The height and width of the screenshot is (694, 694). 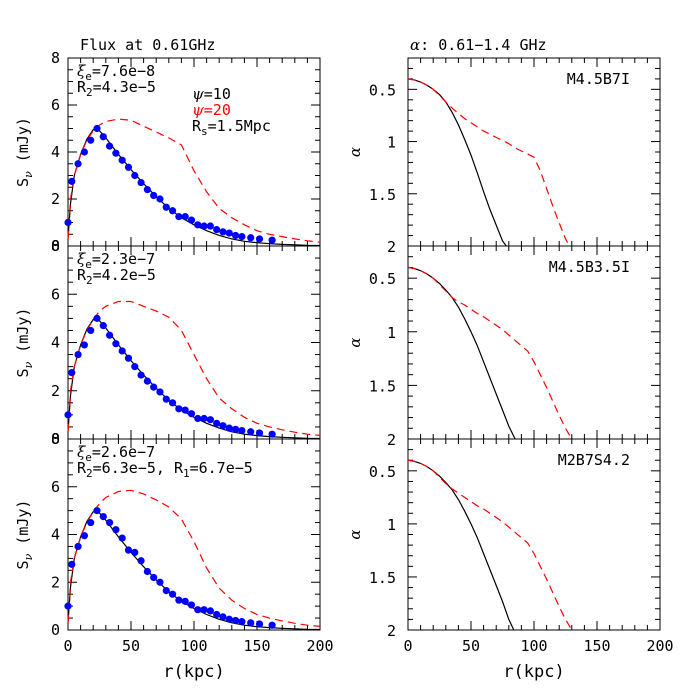 I want to click on y-axis-label: α, so click(x=355, y=534).